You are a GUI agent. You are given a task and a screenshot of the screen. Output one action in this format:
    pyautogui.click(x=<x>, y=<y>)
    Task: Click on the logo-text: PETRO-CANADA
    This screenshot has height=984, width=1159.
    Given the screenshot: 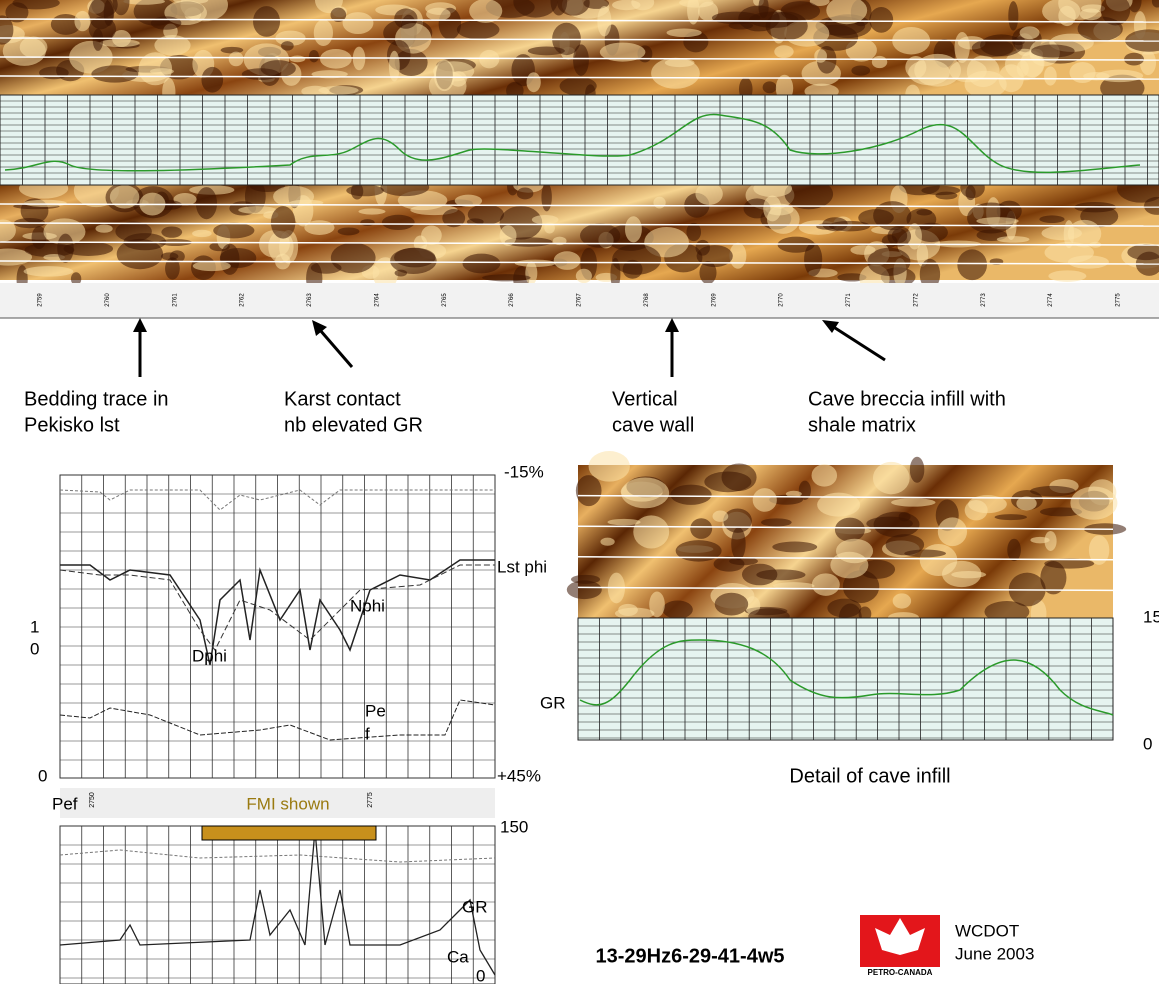 What is the action you would take?
    pyautogui.click(x=900, y=972)
    